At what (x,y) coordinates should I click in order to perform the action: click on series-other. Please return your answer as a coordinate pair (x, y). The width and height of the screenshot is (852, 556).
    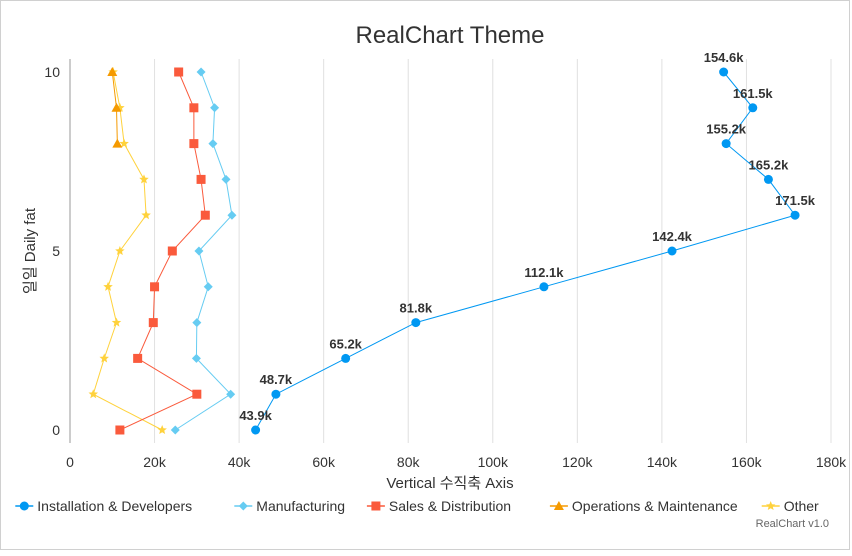
    Looking at the image, I should click on (127, 251).